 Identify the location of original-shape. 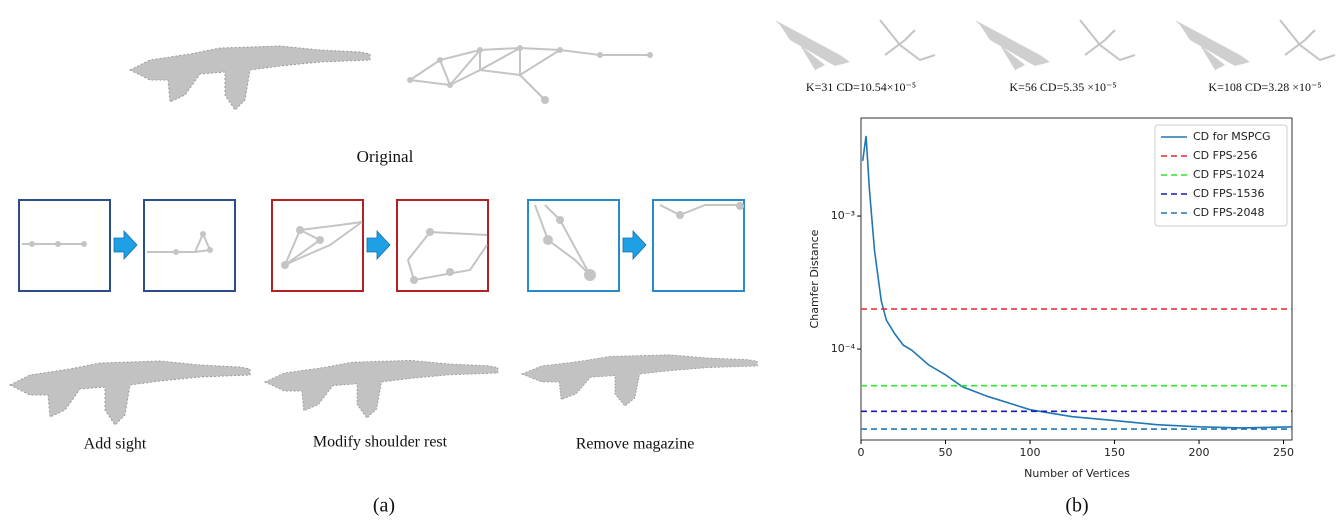
(250, 78).